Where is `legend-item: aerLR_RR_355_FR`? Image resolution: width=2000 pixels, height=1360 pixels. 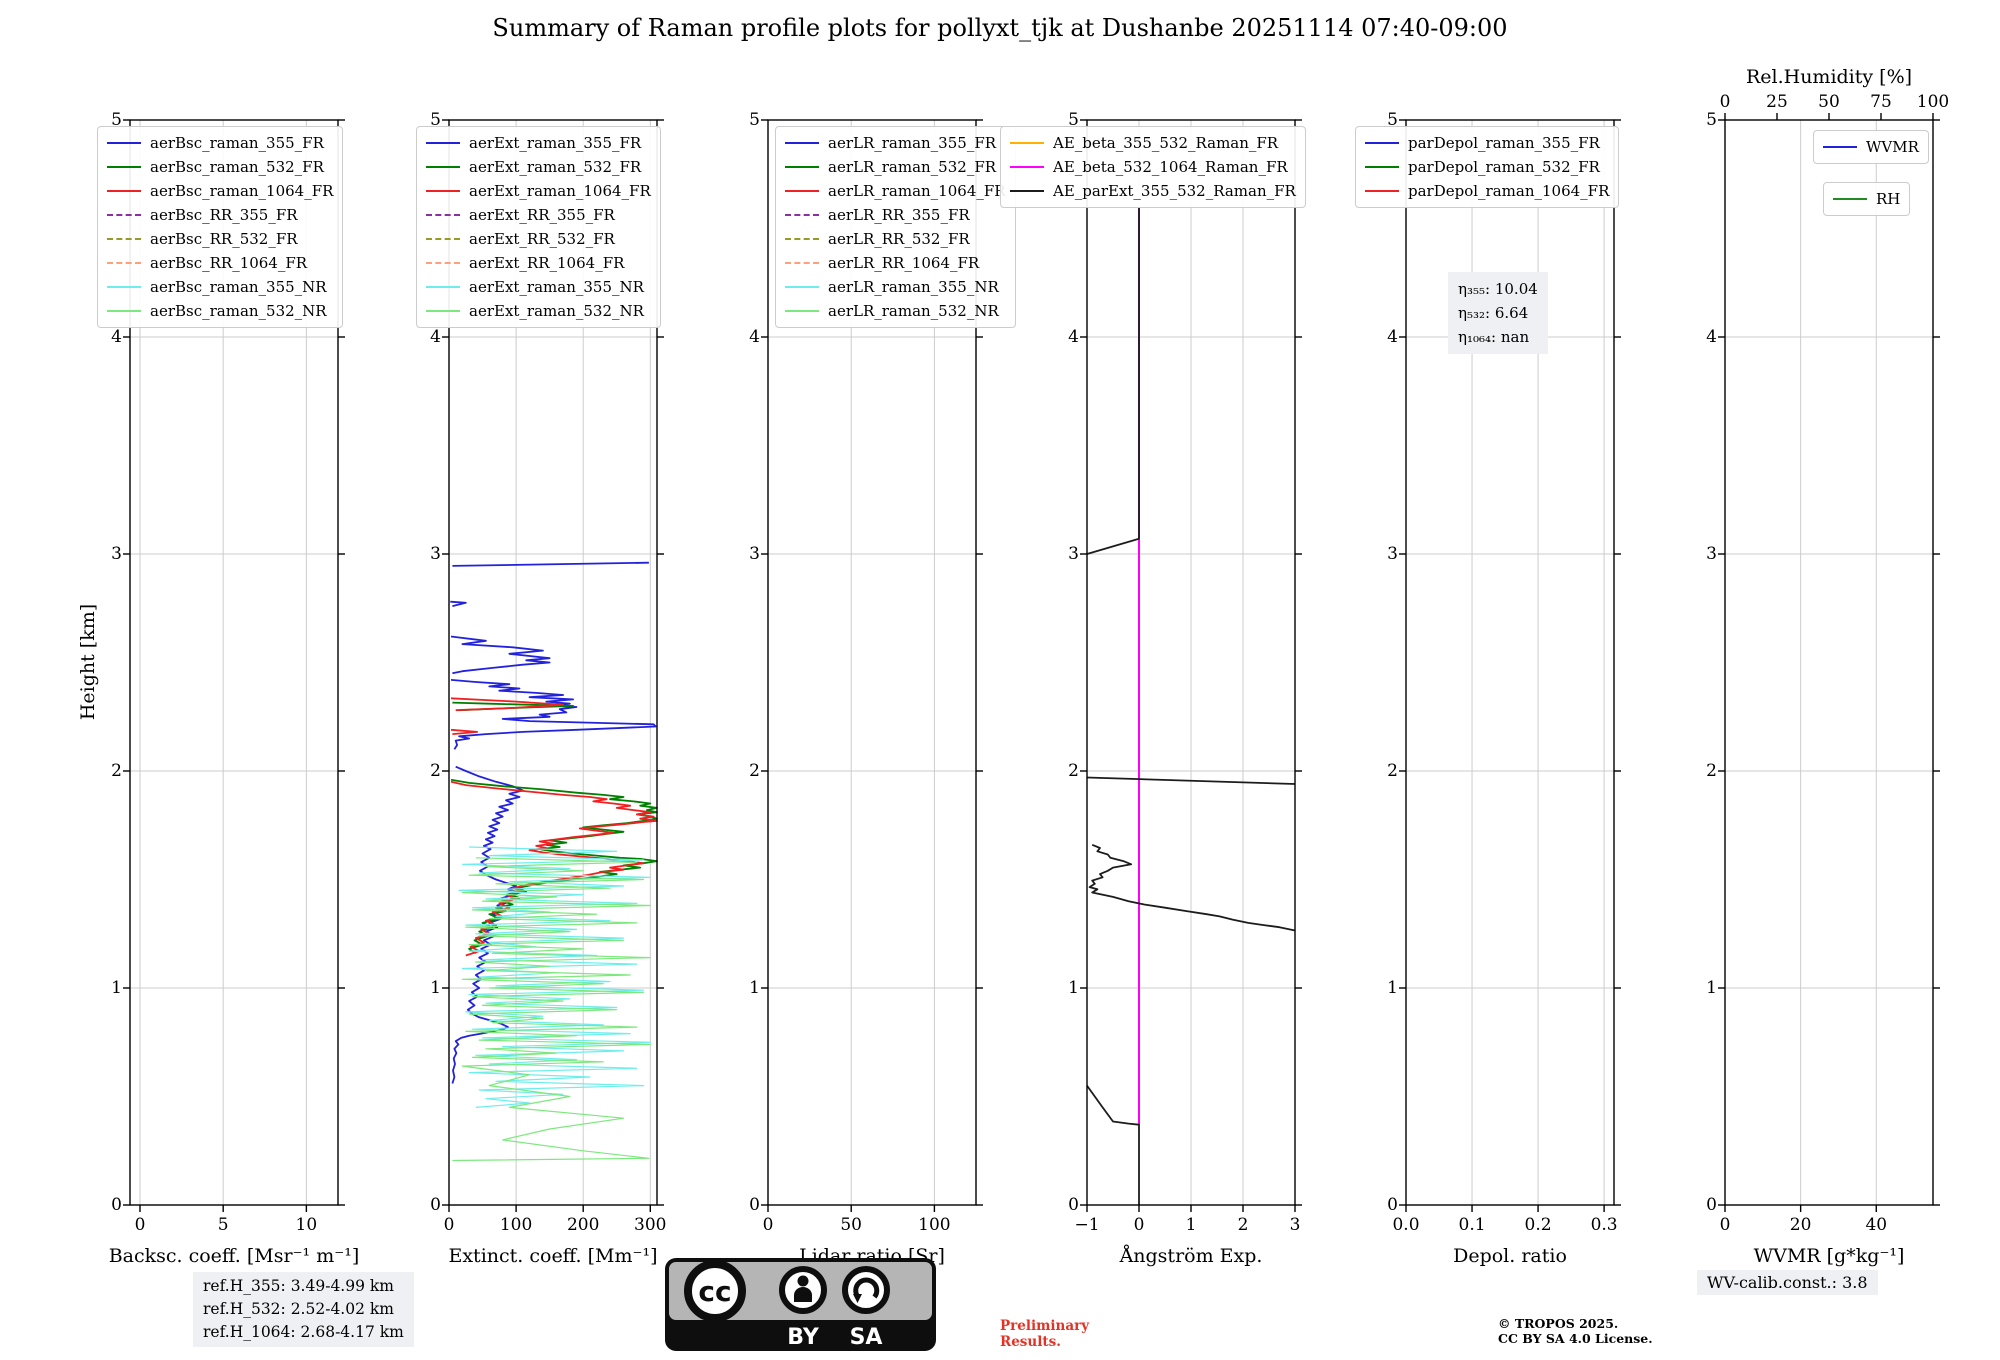
legend-item: aerLR_RR_355_FR is located at coordinates (895, 215).